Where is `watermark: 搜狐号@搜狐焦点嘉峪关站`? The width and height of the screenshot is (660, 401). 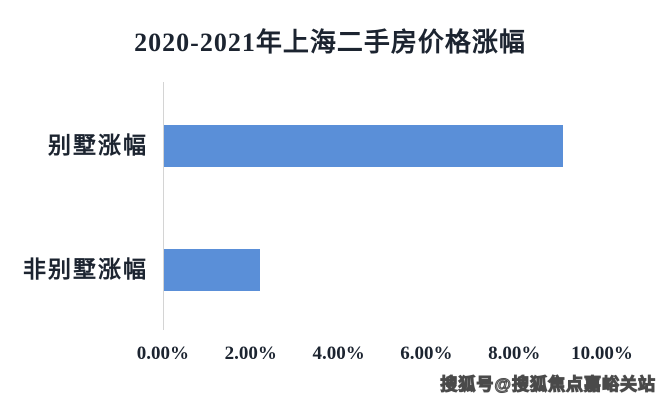 watermark: 搜狐号@搜狐焦点嘉峪关站 is located at coordinates (548, 385).